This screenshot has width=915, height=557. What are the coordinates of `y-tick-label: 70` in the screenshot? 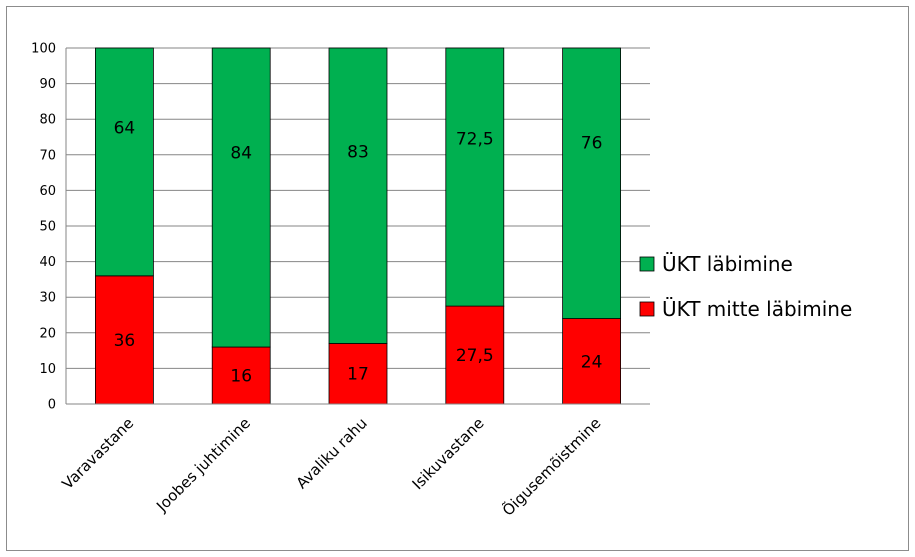 It's located at (47, 155).